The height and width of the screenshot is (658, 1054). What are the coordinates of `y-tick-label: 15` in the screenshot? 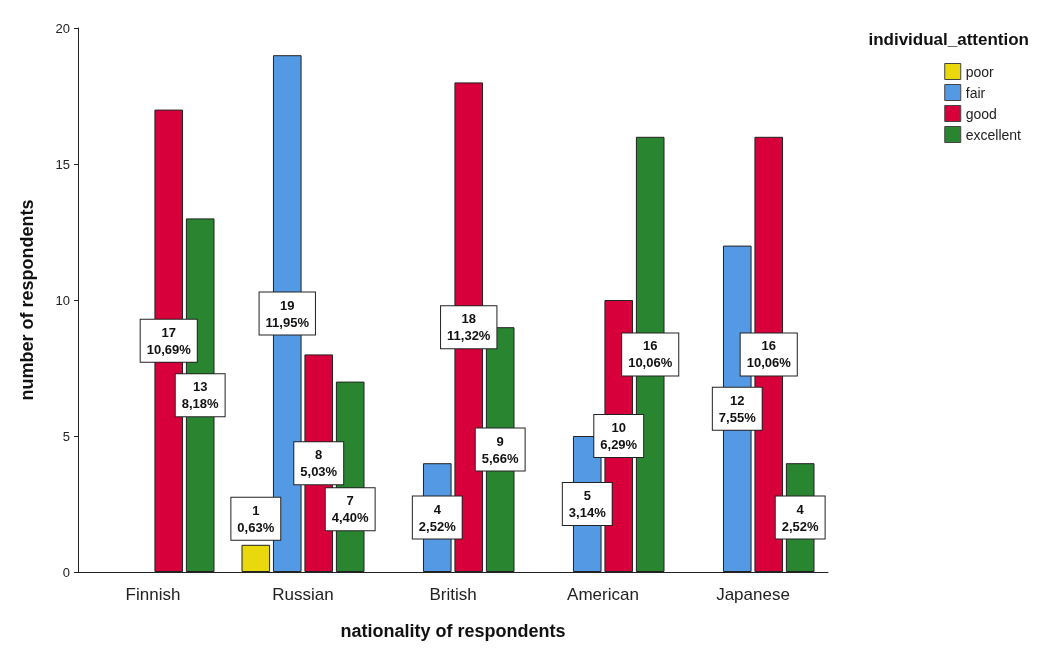 It's located at (62, 164).